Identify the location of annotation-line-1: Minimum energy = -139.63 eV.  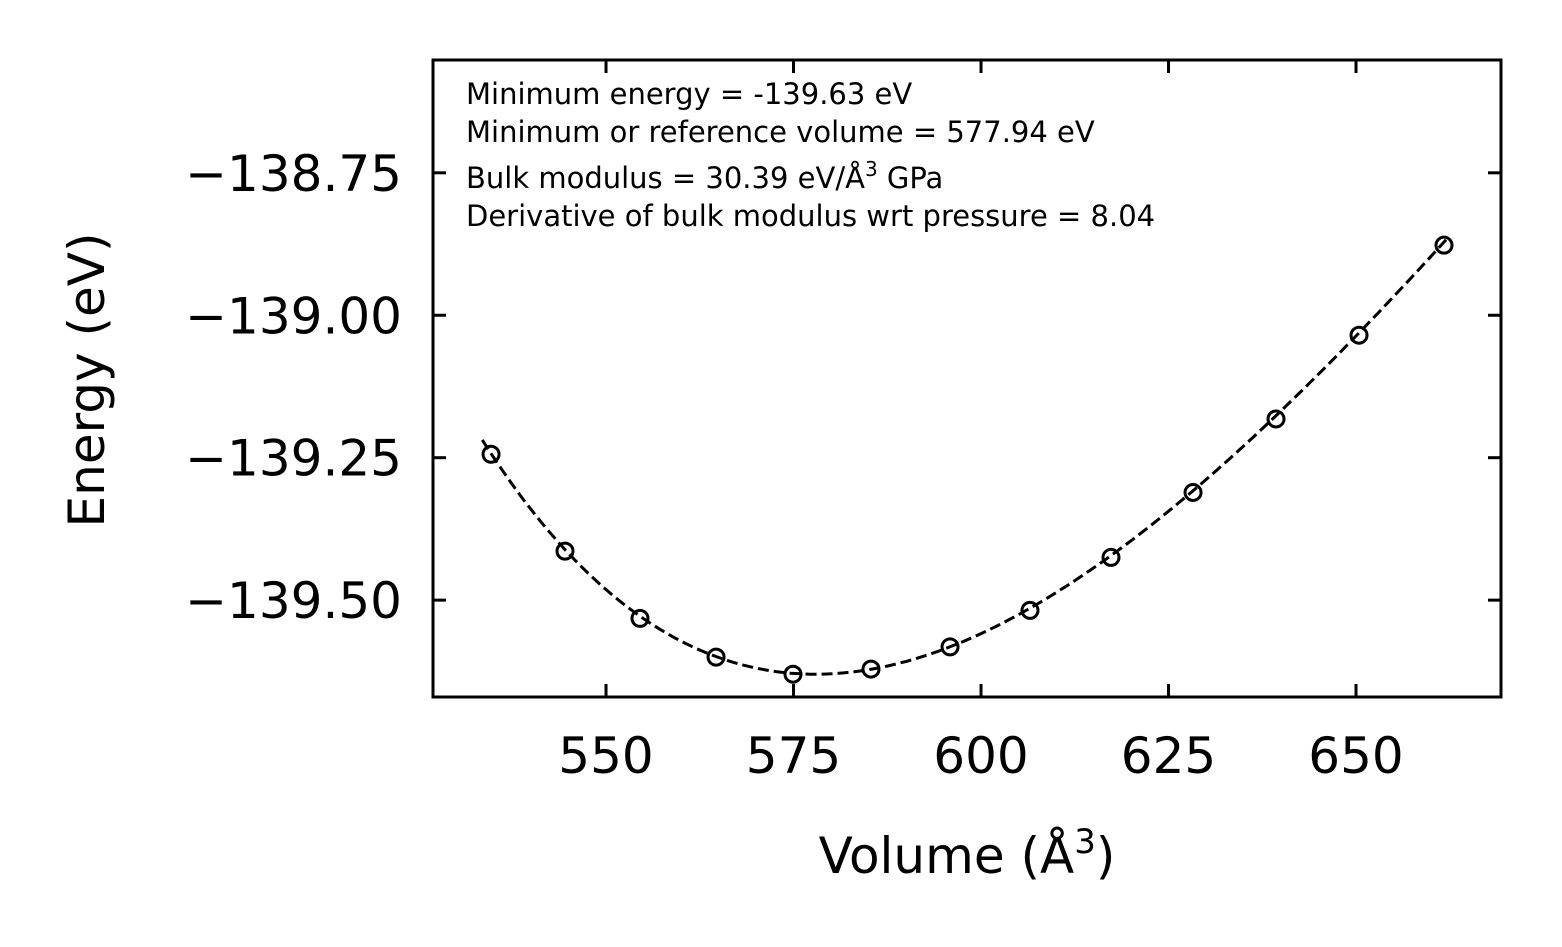
(689, 94).